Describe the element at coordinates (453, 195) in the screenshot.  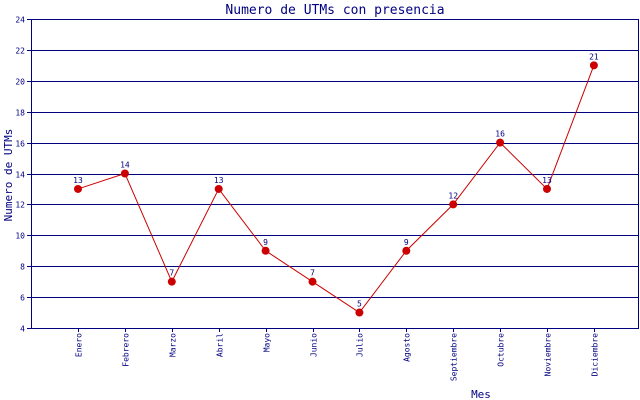
I see `data-label: 12` at that location.